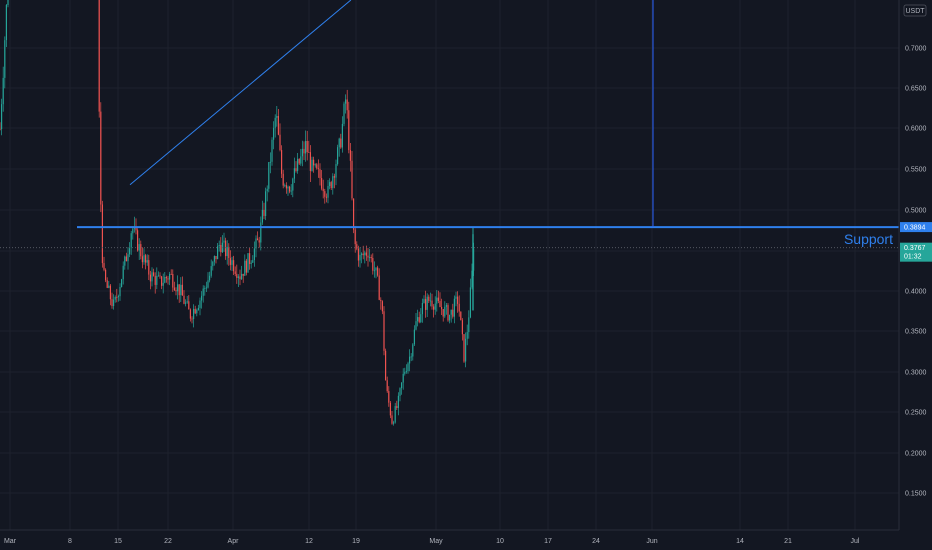  Describe the element at coordinates (915, 10) in the screenshot. I see `currency-badge: USDT` at that location.